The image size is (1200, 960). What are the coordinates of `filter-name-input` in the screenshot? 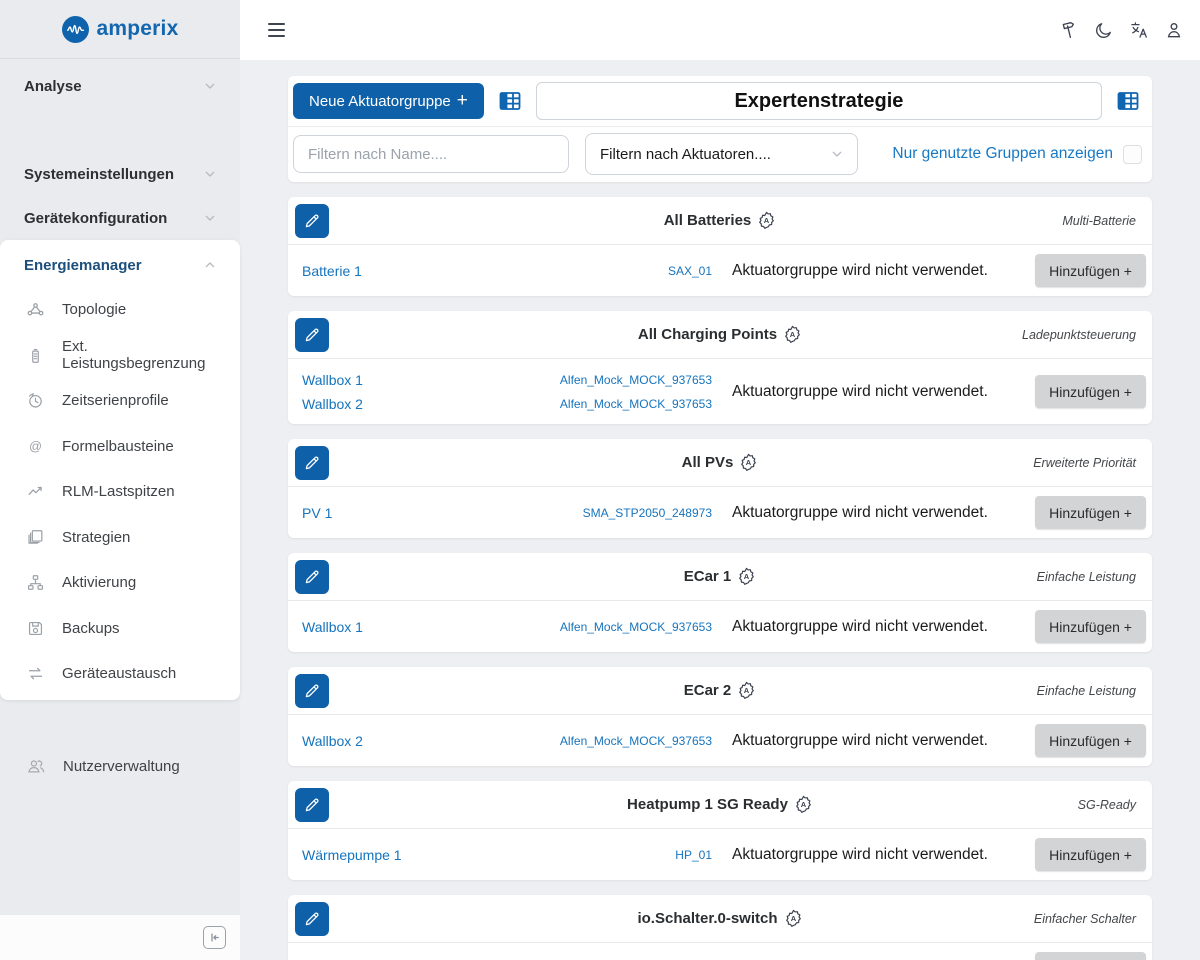 It's located at (431, 154).